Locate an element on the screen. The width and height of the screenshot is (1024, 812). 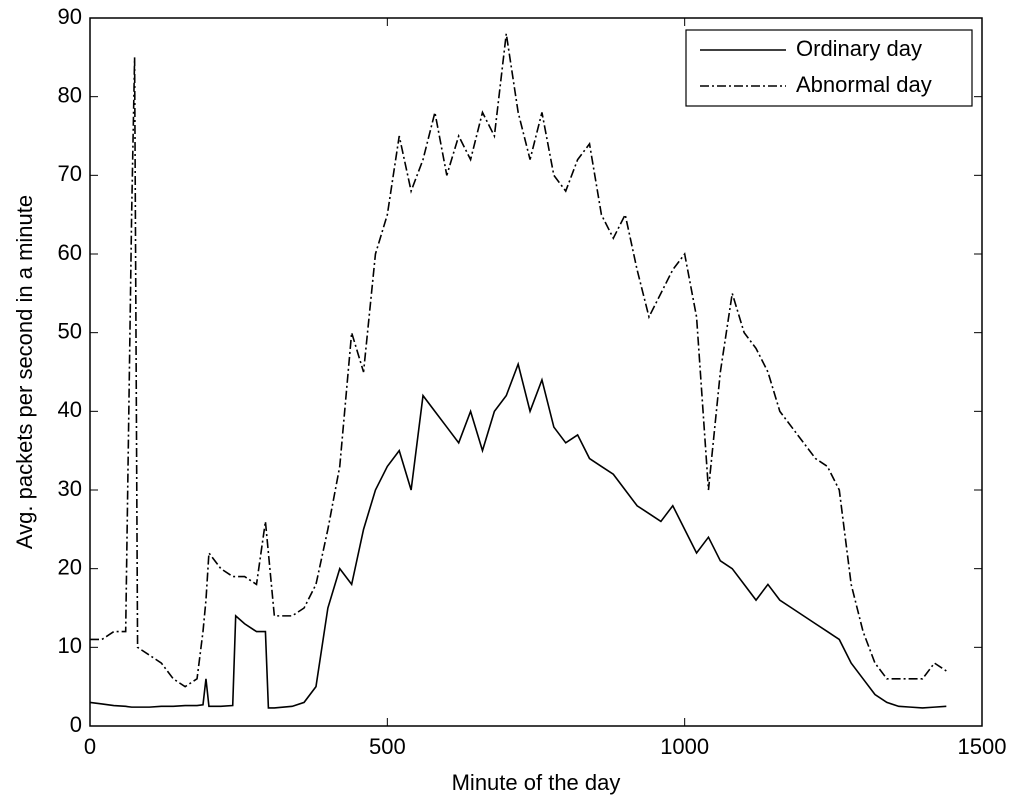
y-tick-label: 20 is located at coordinates (70, 566).